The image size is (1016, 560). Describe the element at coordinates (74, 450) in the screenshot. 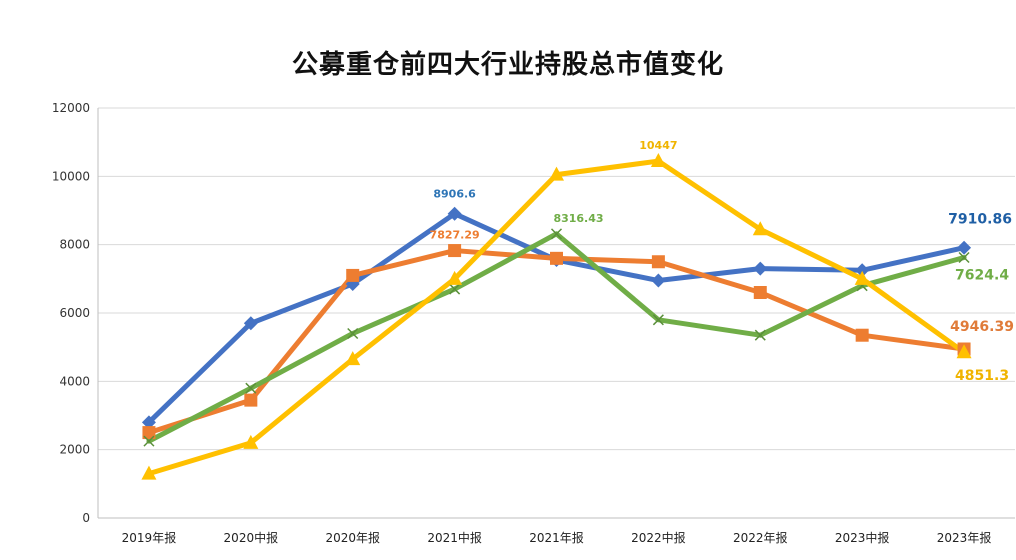

I see `y-tick-label: 2000` at that location.